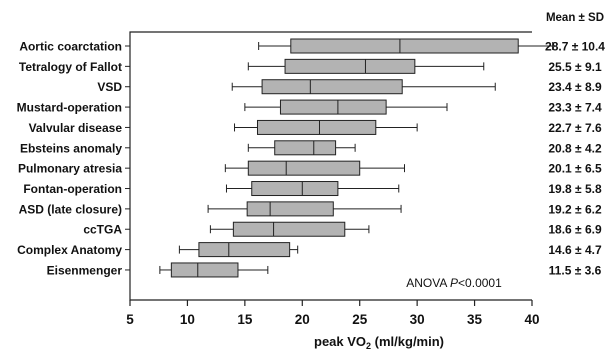 This screenshot has width=614, height=352. I want to click on box-row: Aortic coarctation 28.7 ± 10.4, so click(312, 46).